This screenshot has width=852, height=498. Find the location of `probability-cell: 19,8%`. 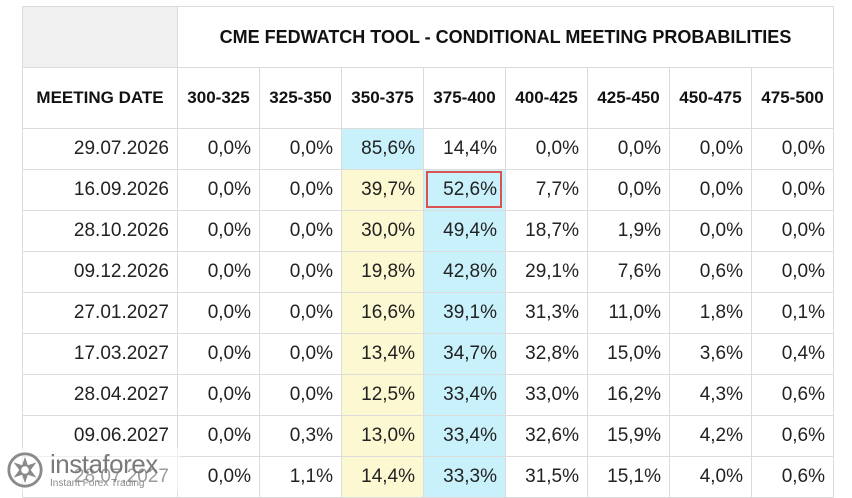

probability-cell: 19,8% is located at coordinates (383, 272).